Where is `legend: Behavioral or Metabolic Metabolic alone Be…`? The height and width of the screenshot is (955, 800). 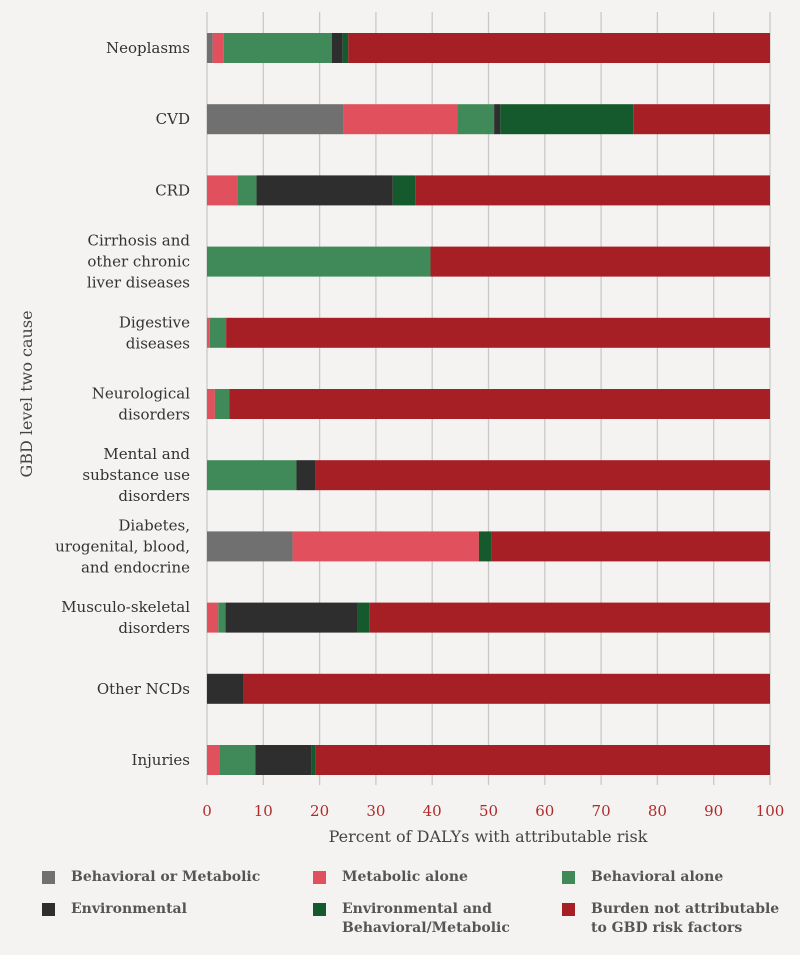 legend: Behavioral or Metabolic Metabolic alone Be… is located at coordinates (400, 906).